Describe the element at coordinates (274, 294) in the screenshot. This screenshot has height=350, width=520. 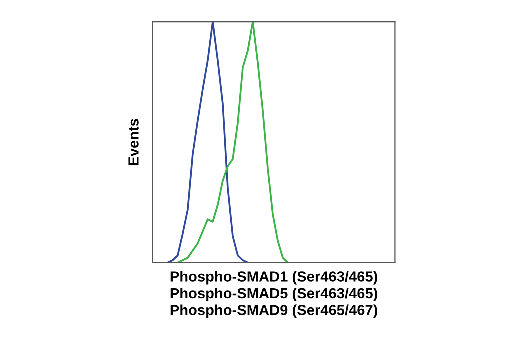
I see `x-axis-title: Phospho-SMAD1 (Ser463/465) Phospho-SMAD5 (Ser463/465) Phospho-SMAD9 (Ser465/467)` at that location.